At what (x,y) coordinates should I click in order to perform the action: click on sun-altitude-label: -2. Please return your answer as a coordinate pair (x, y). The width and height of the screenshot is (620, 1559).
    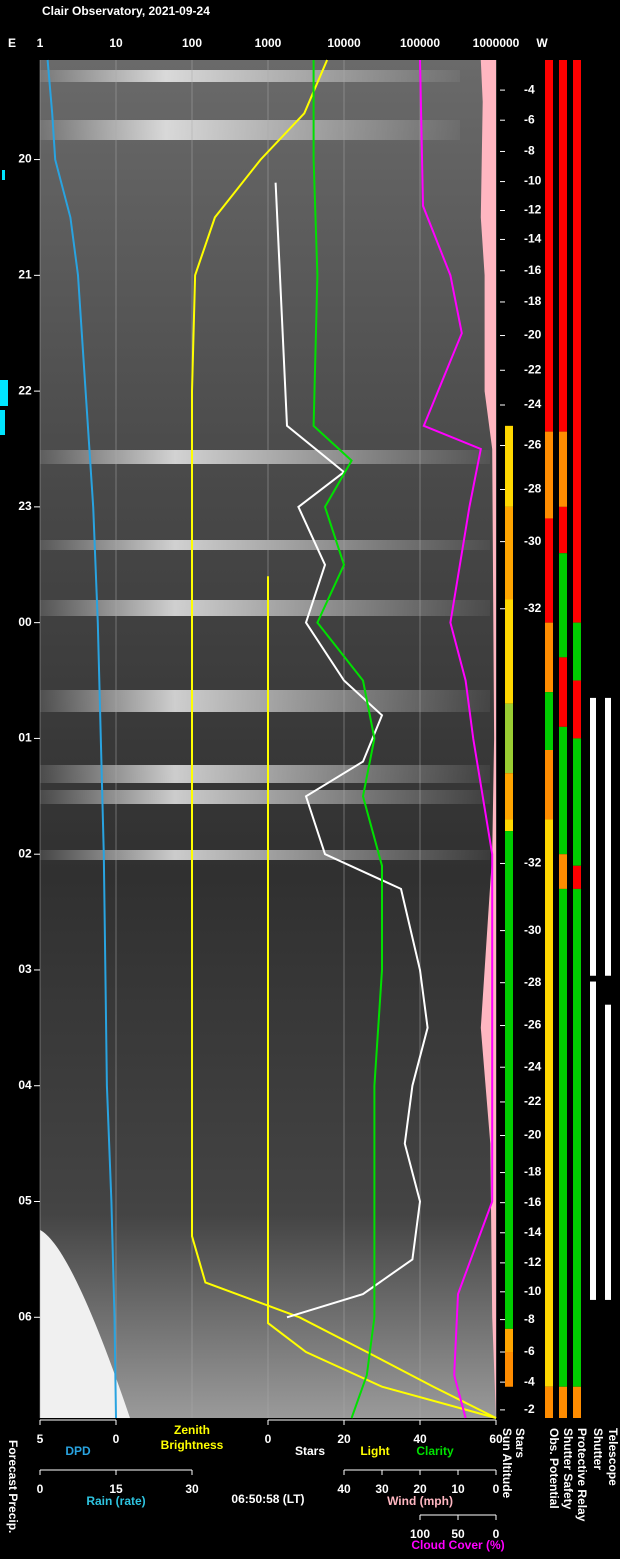
    Looking at the image, I should click on (529, 1409).